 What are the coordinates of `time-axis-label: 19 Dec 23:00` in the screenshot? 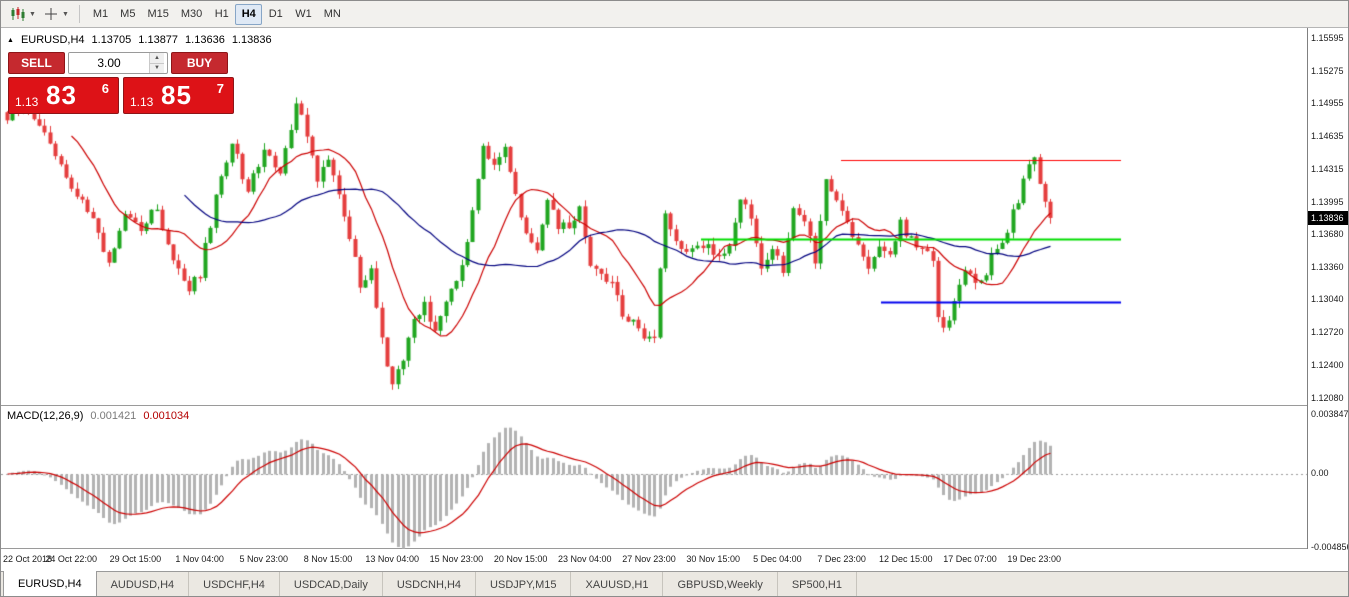 It's located at (1034, 559).